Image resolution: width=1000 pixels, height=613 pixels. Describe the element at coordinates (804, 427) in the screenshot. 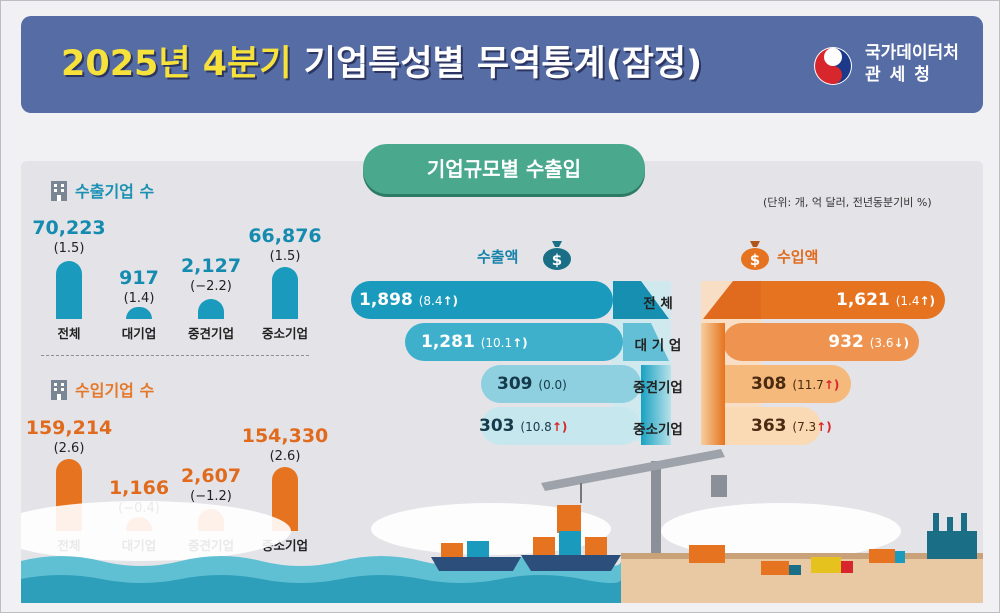

I see `import-rate: (7.3` at that location.